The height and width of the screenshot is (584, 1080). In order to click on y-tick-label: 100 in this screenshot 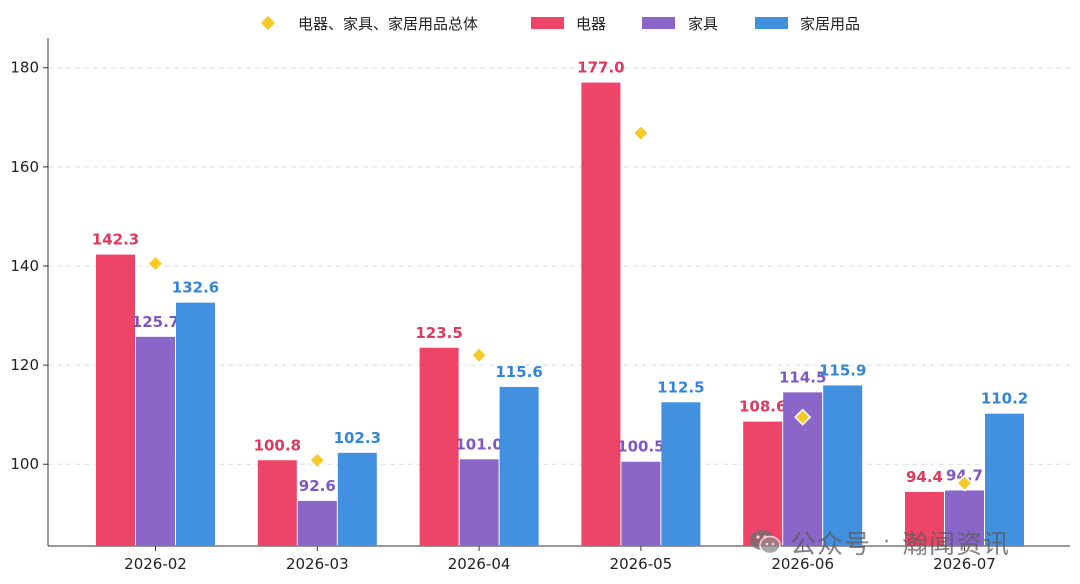, I will do `click(24, 464)`.